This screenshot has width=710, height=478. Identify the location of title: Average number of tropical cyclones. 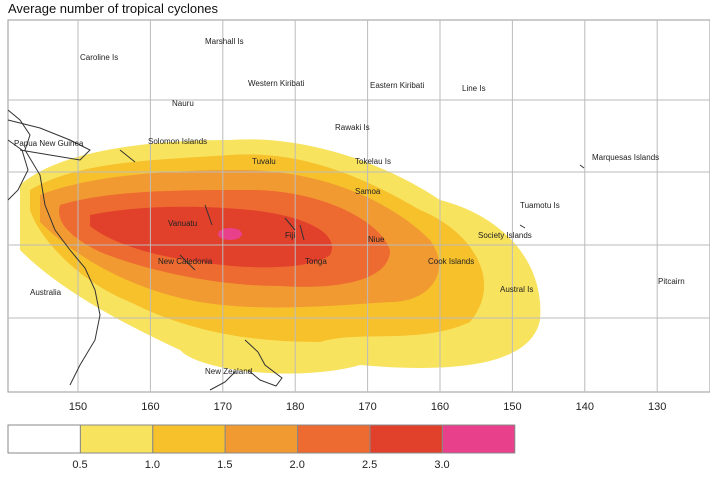
(113, 8).